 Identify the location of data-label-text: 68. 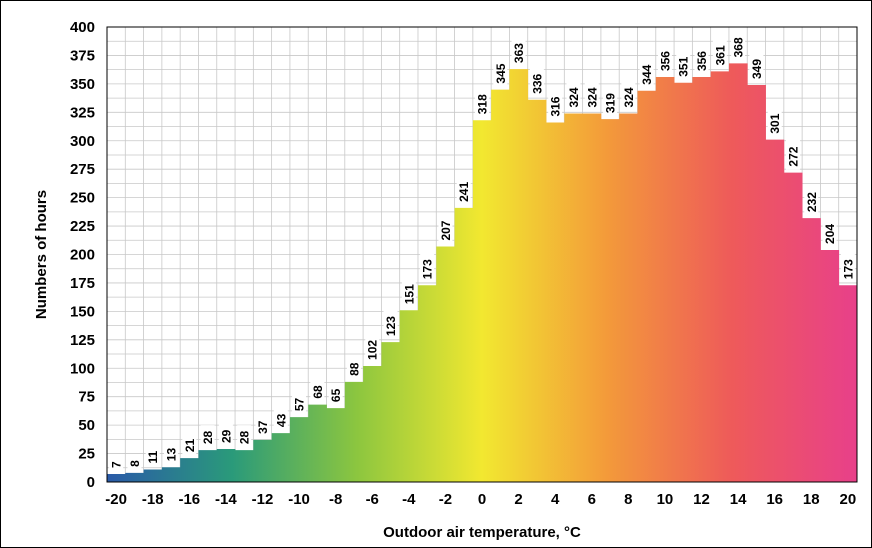
(318, 392).